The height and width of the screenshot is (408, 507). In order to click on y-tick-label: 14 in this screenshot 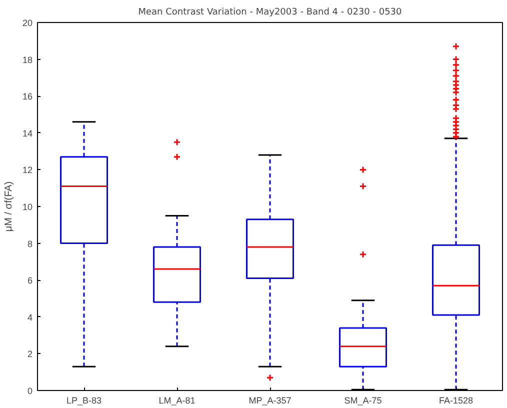, I will do `click(27, 133)`.